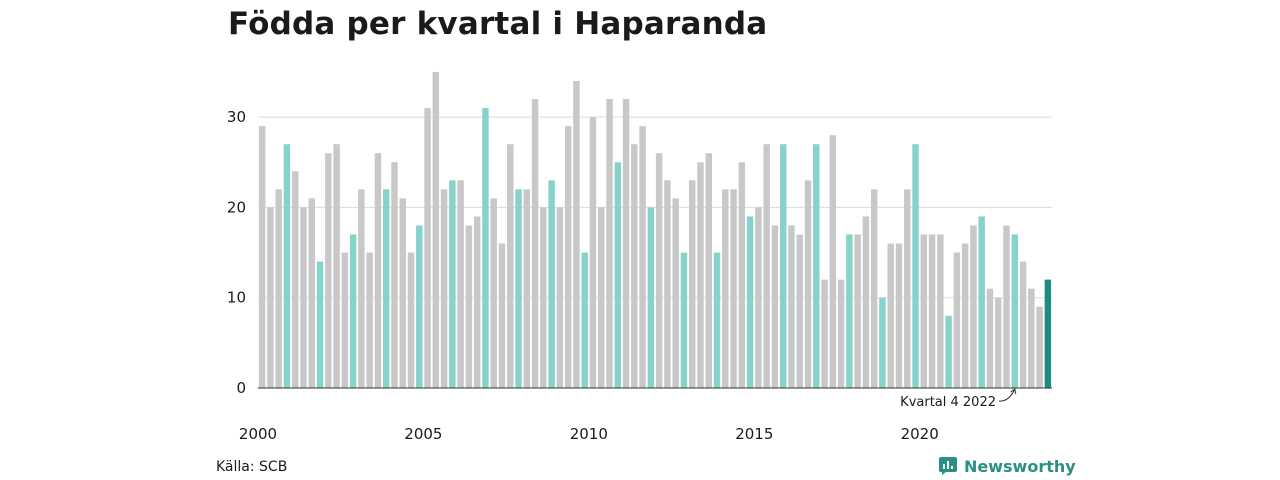  I want to click on y-tick-label: 20, so click(236, 207).